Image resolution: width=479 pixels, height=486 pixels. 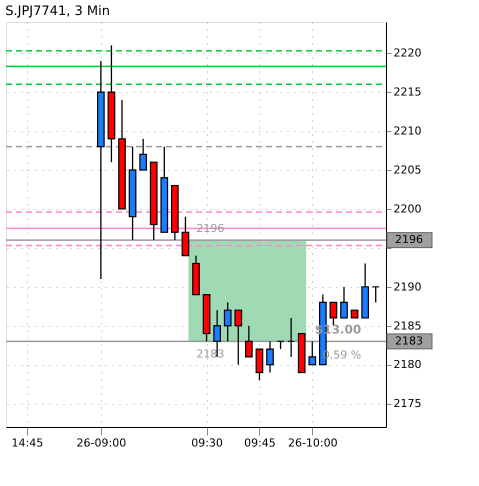 I want to click on y-tick-label: 2200, so click(x=408, y=209).